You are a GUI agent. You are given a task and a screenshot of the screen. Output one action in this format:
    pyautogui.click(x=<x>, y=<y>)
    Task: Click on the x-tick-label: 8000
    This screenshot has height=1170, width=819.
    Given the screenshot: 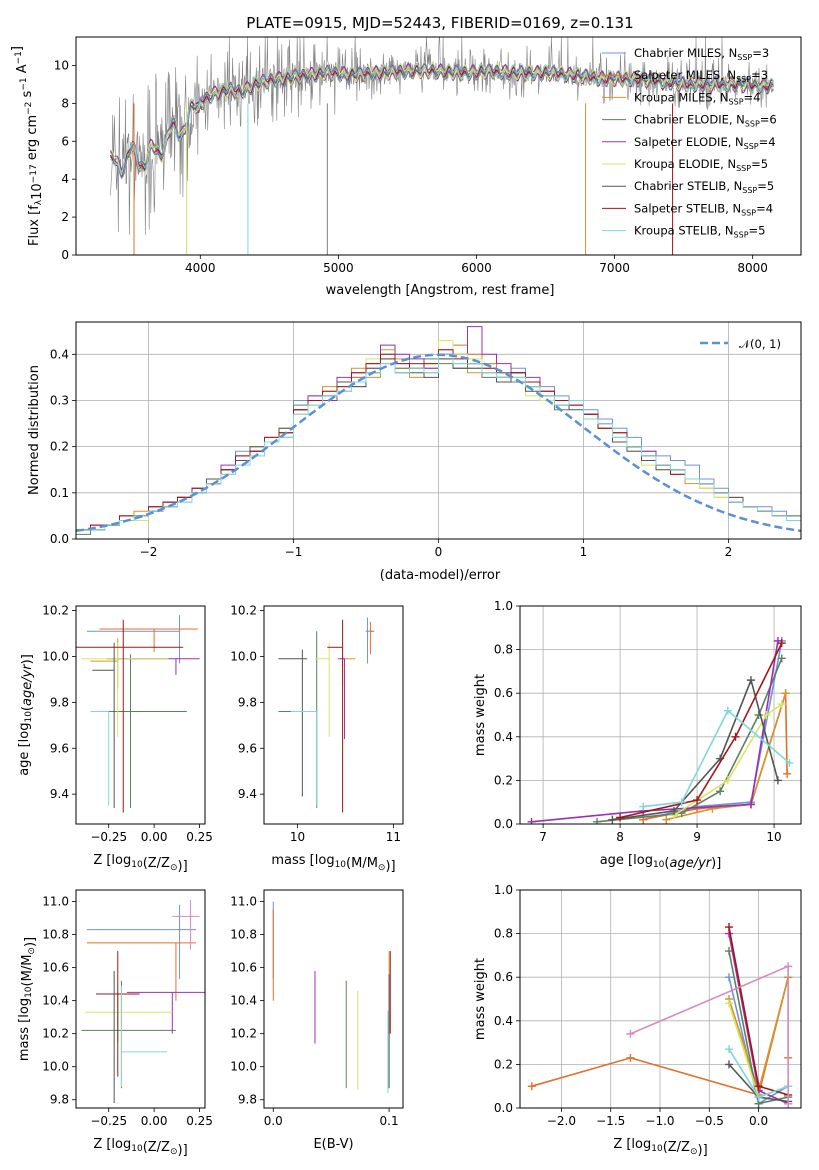 What is the action you would take?
    pyautogui.click(x=752, y=268)
    